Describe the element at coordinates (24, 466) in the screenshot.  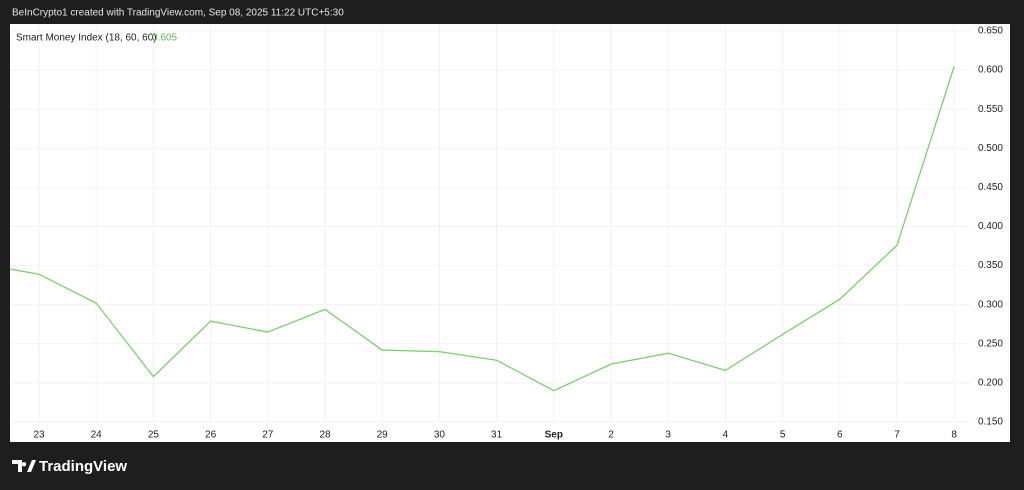
I see `logo` at that location.